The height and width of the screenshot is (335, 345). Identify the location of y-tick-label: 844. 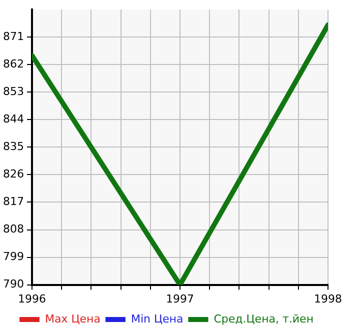
(13, 119).